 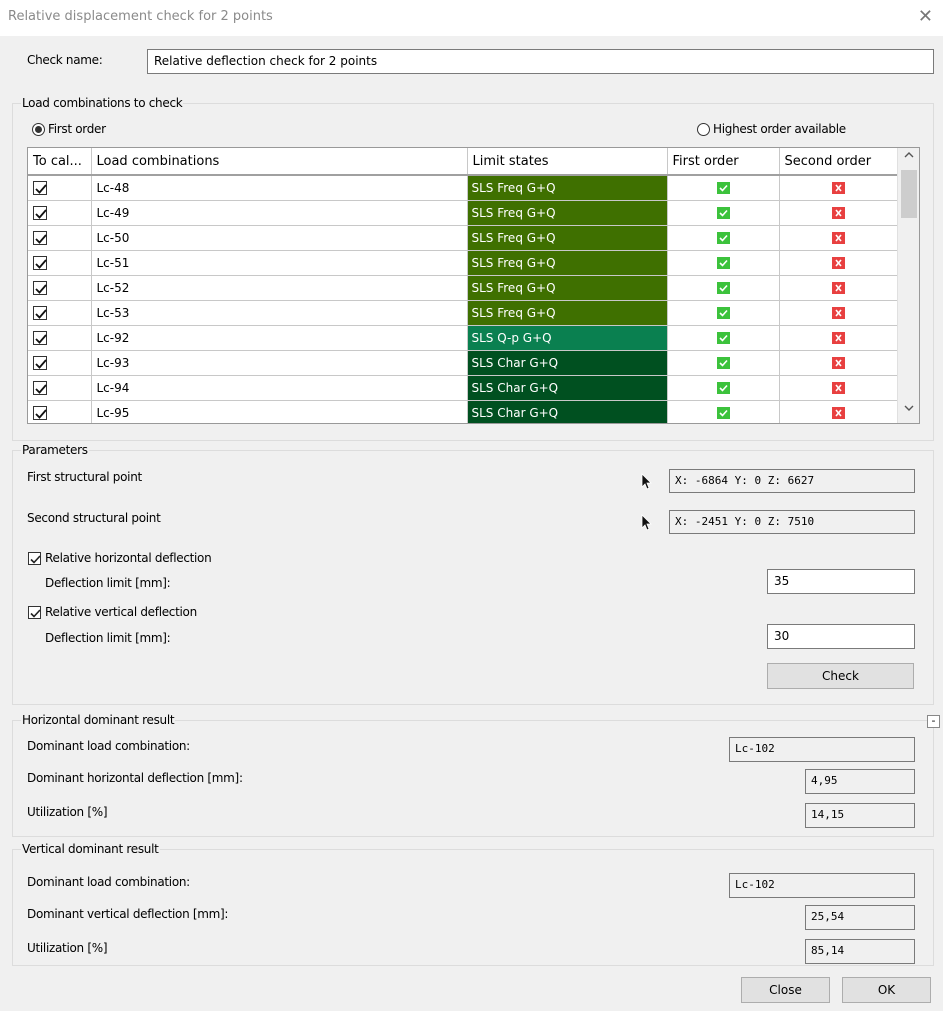 I want to click on load-combination-cell: Lc-93, so click(x=279, y=363).